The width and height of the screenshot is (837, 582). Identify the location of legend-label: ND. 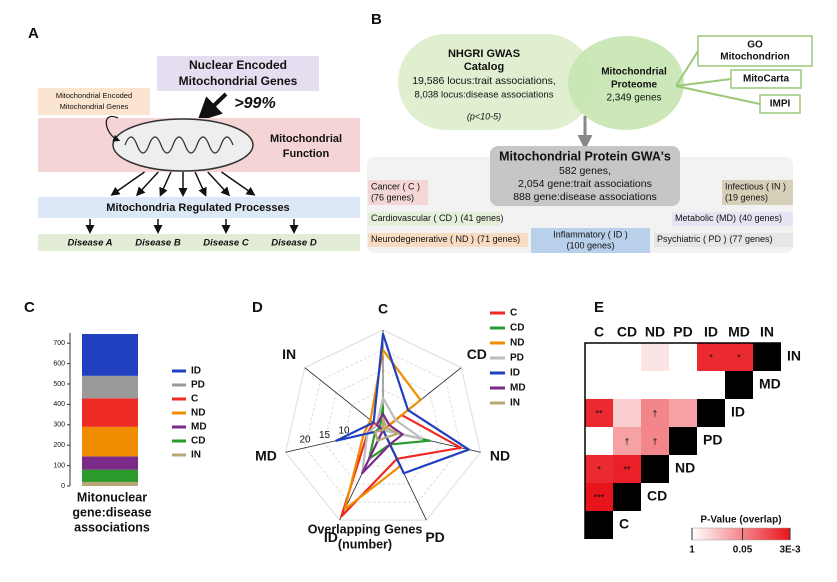
(517, 343).